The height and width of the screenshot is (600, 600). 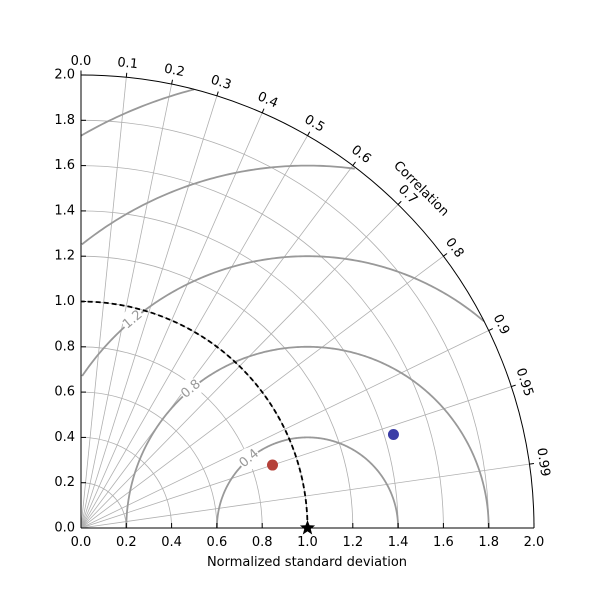 I want to click on correlation-tick-label: 0.95, so click(x=524, y=382).